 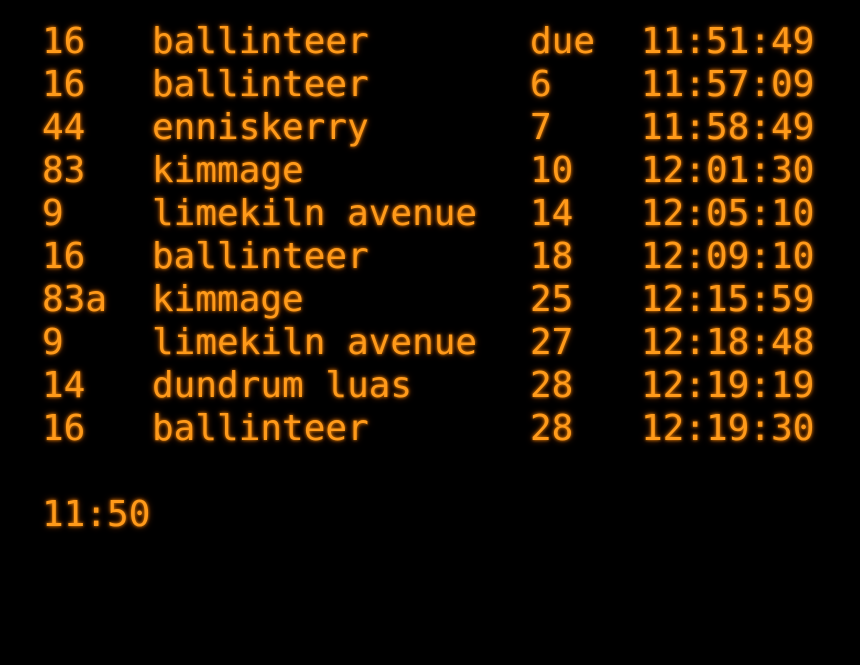 I want to click on departure-time: 12:19:19, so click(x=728, y=385).